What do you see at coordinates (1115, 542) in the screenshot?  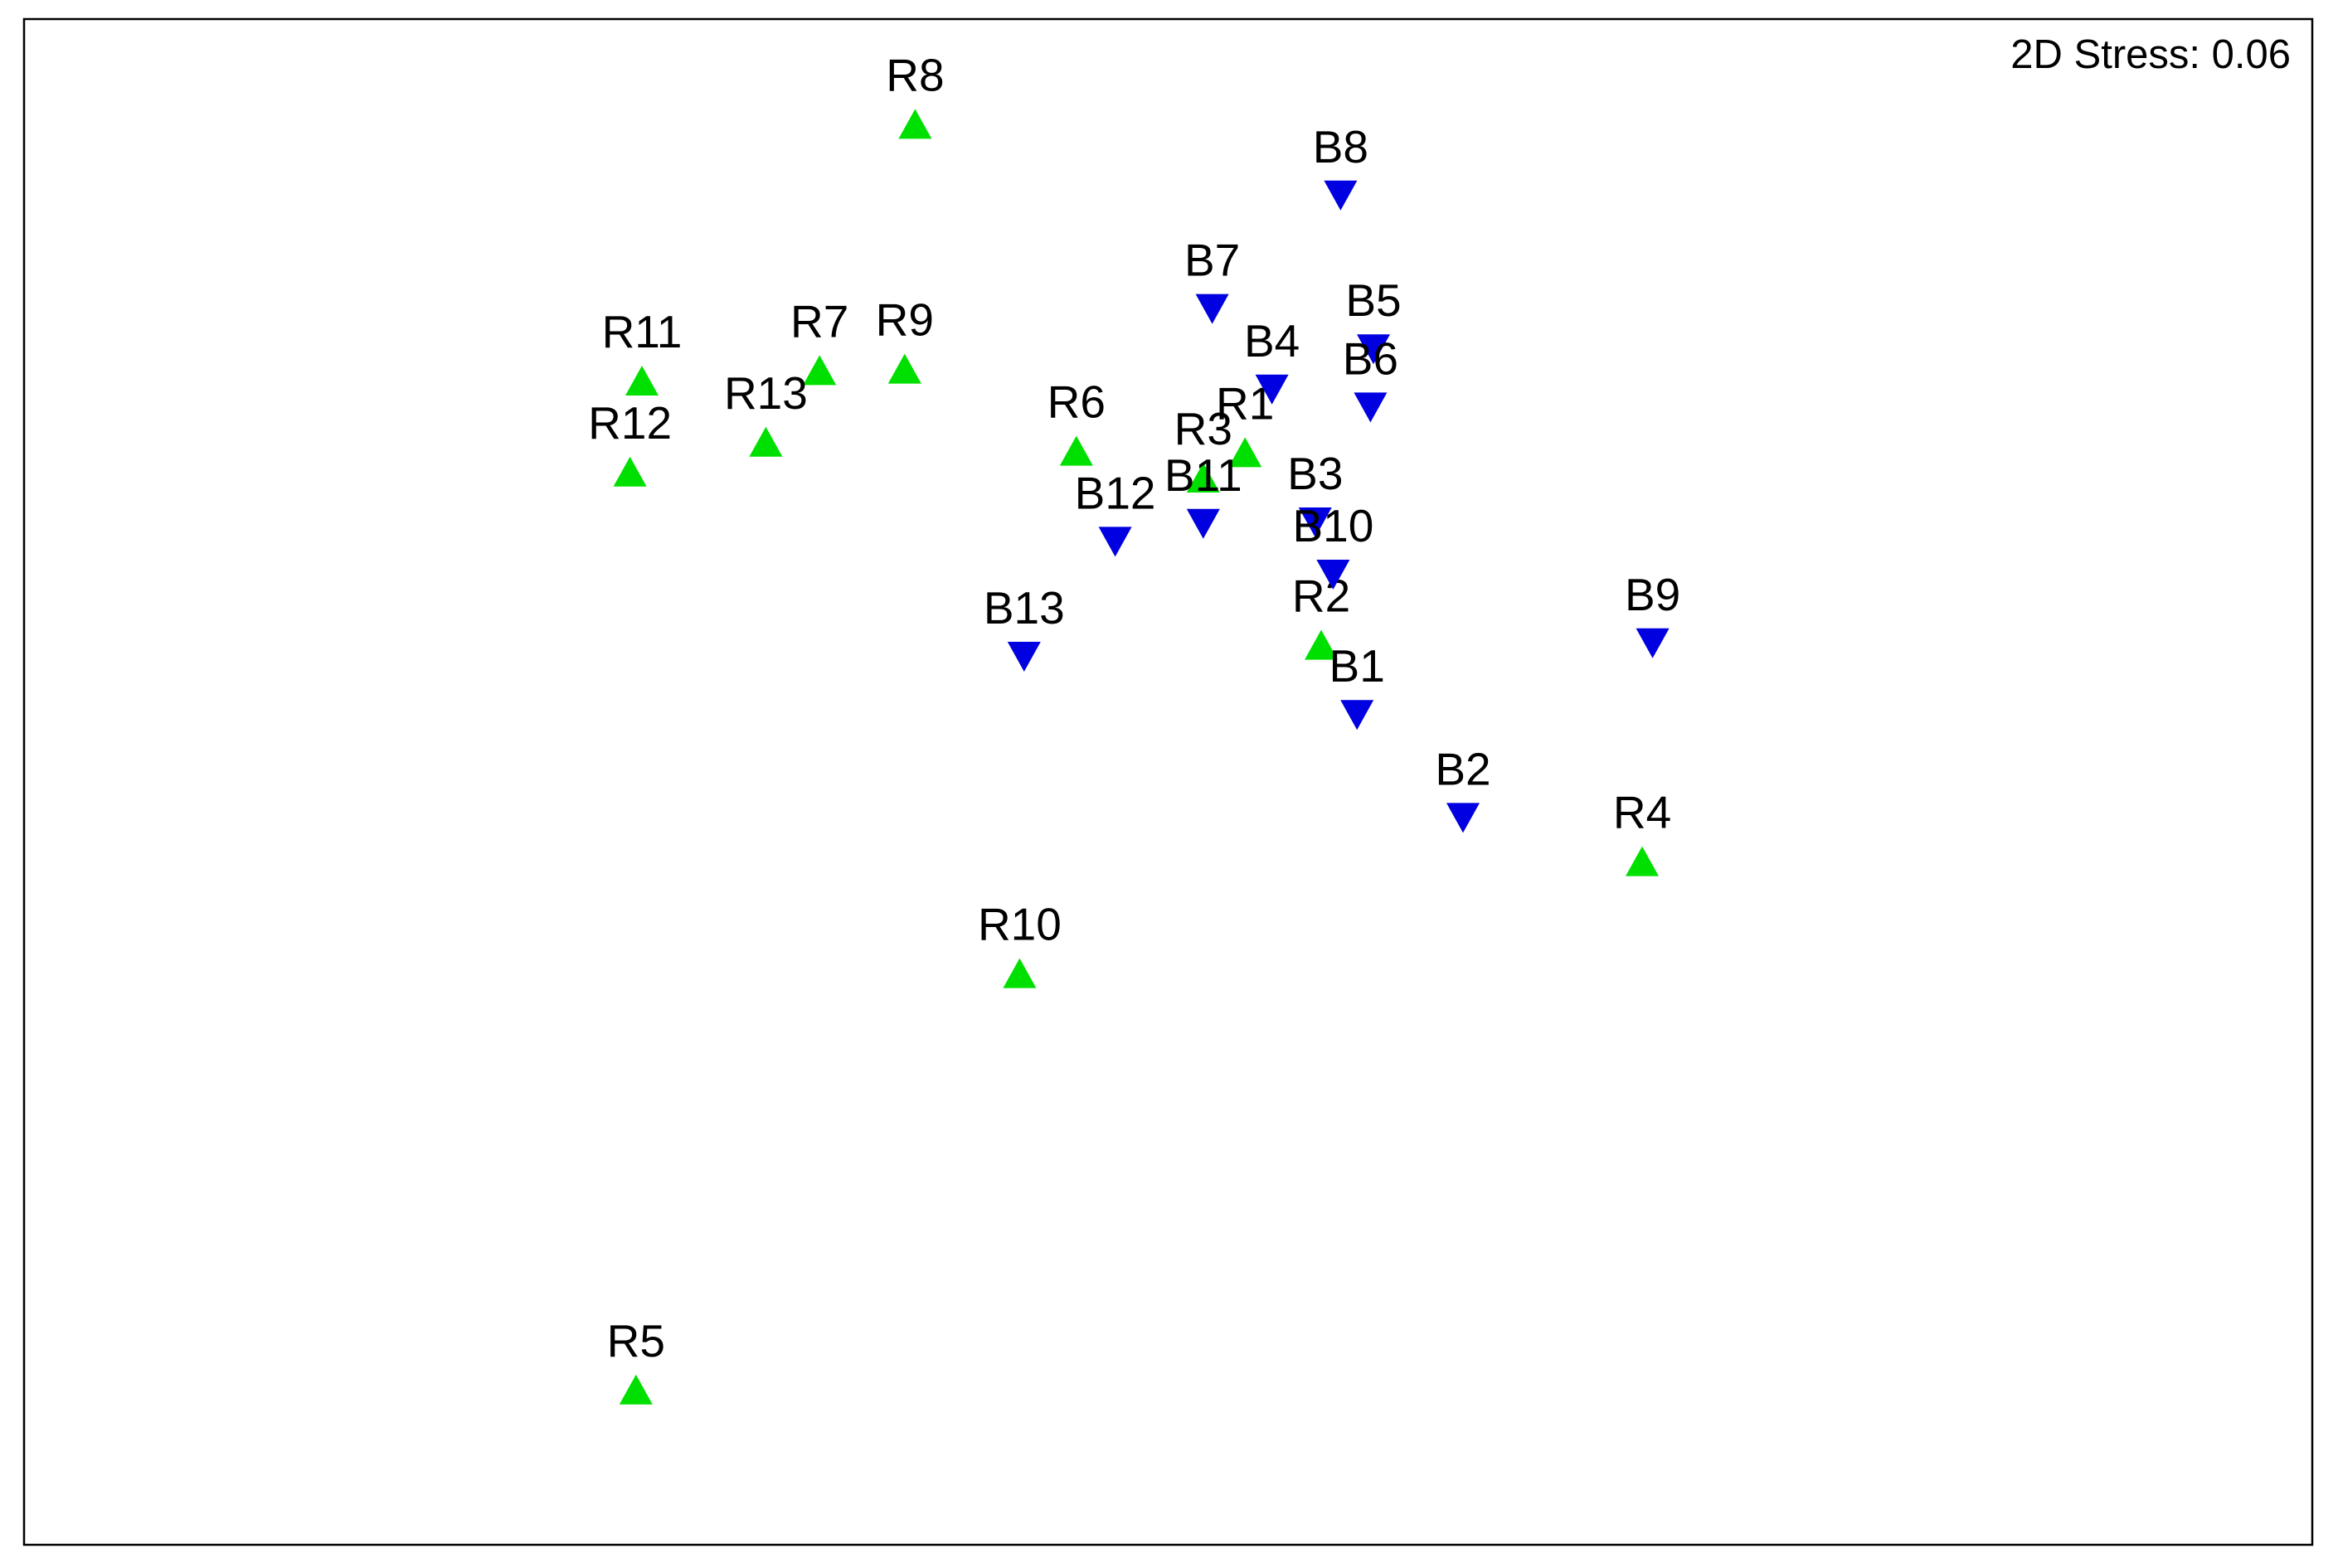 I see `point-marker-b12` at bounding box center [1115, 542].